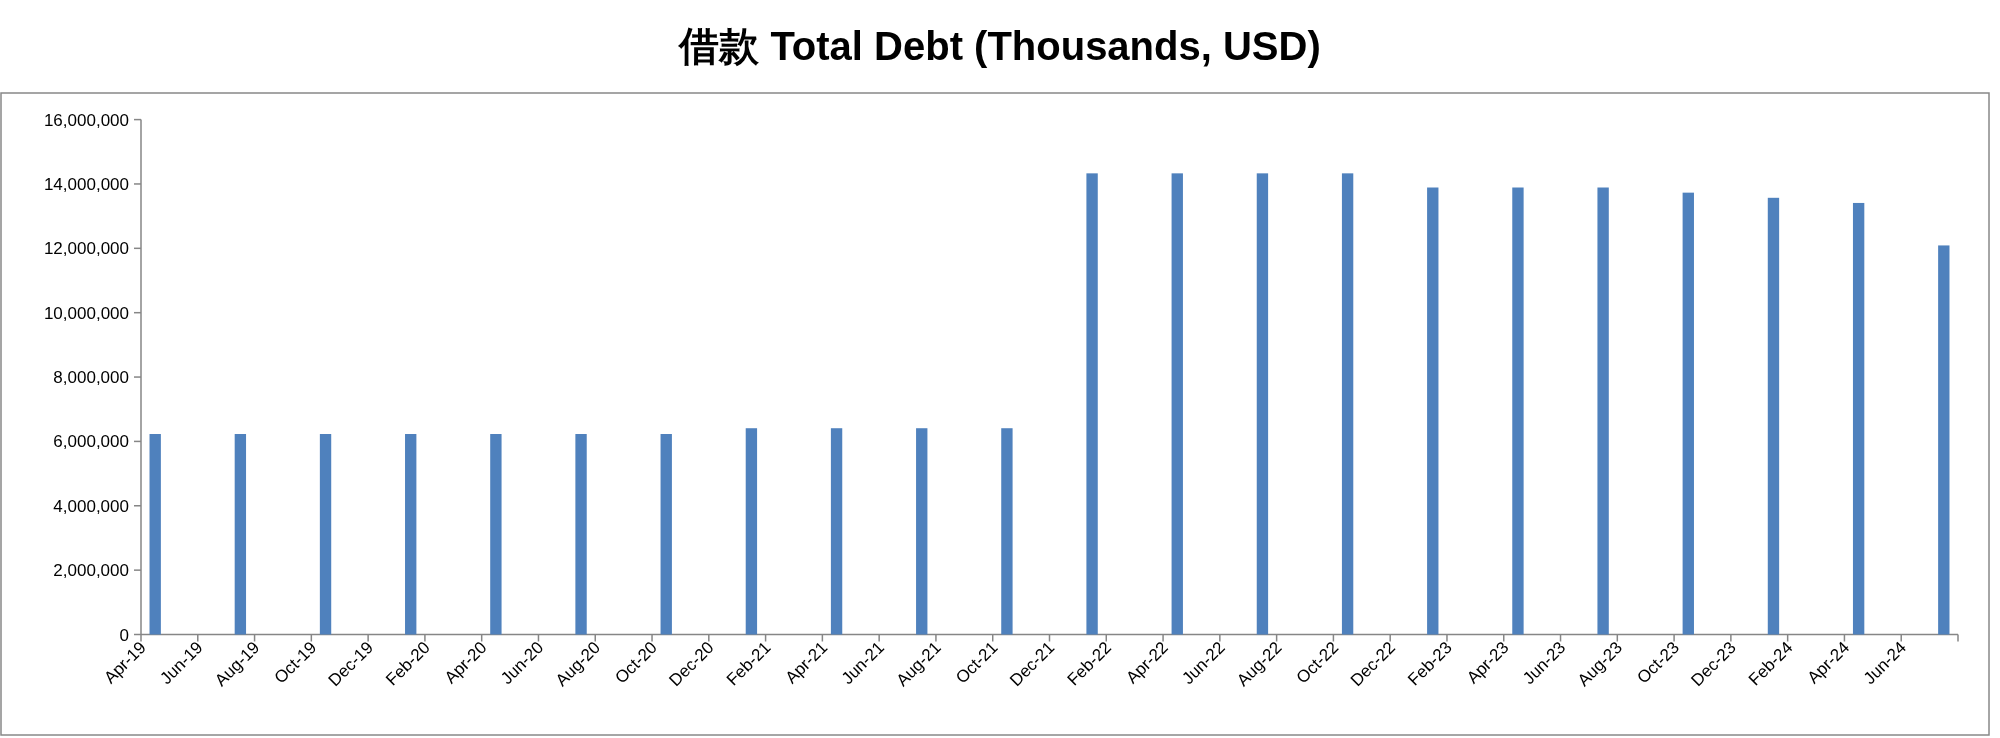  What do you see at coordinates (86, 184) in the screenshot?
I see `y-tick-label: 14,000,000` at bounding box center [86, 184].